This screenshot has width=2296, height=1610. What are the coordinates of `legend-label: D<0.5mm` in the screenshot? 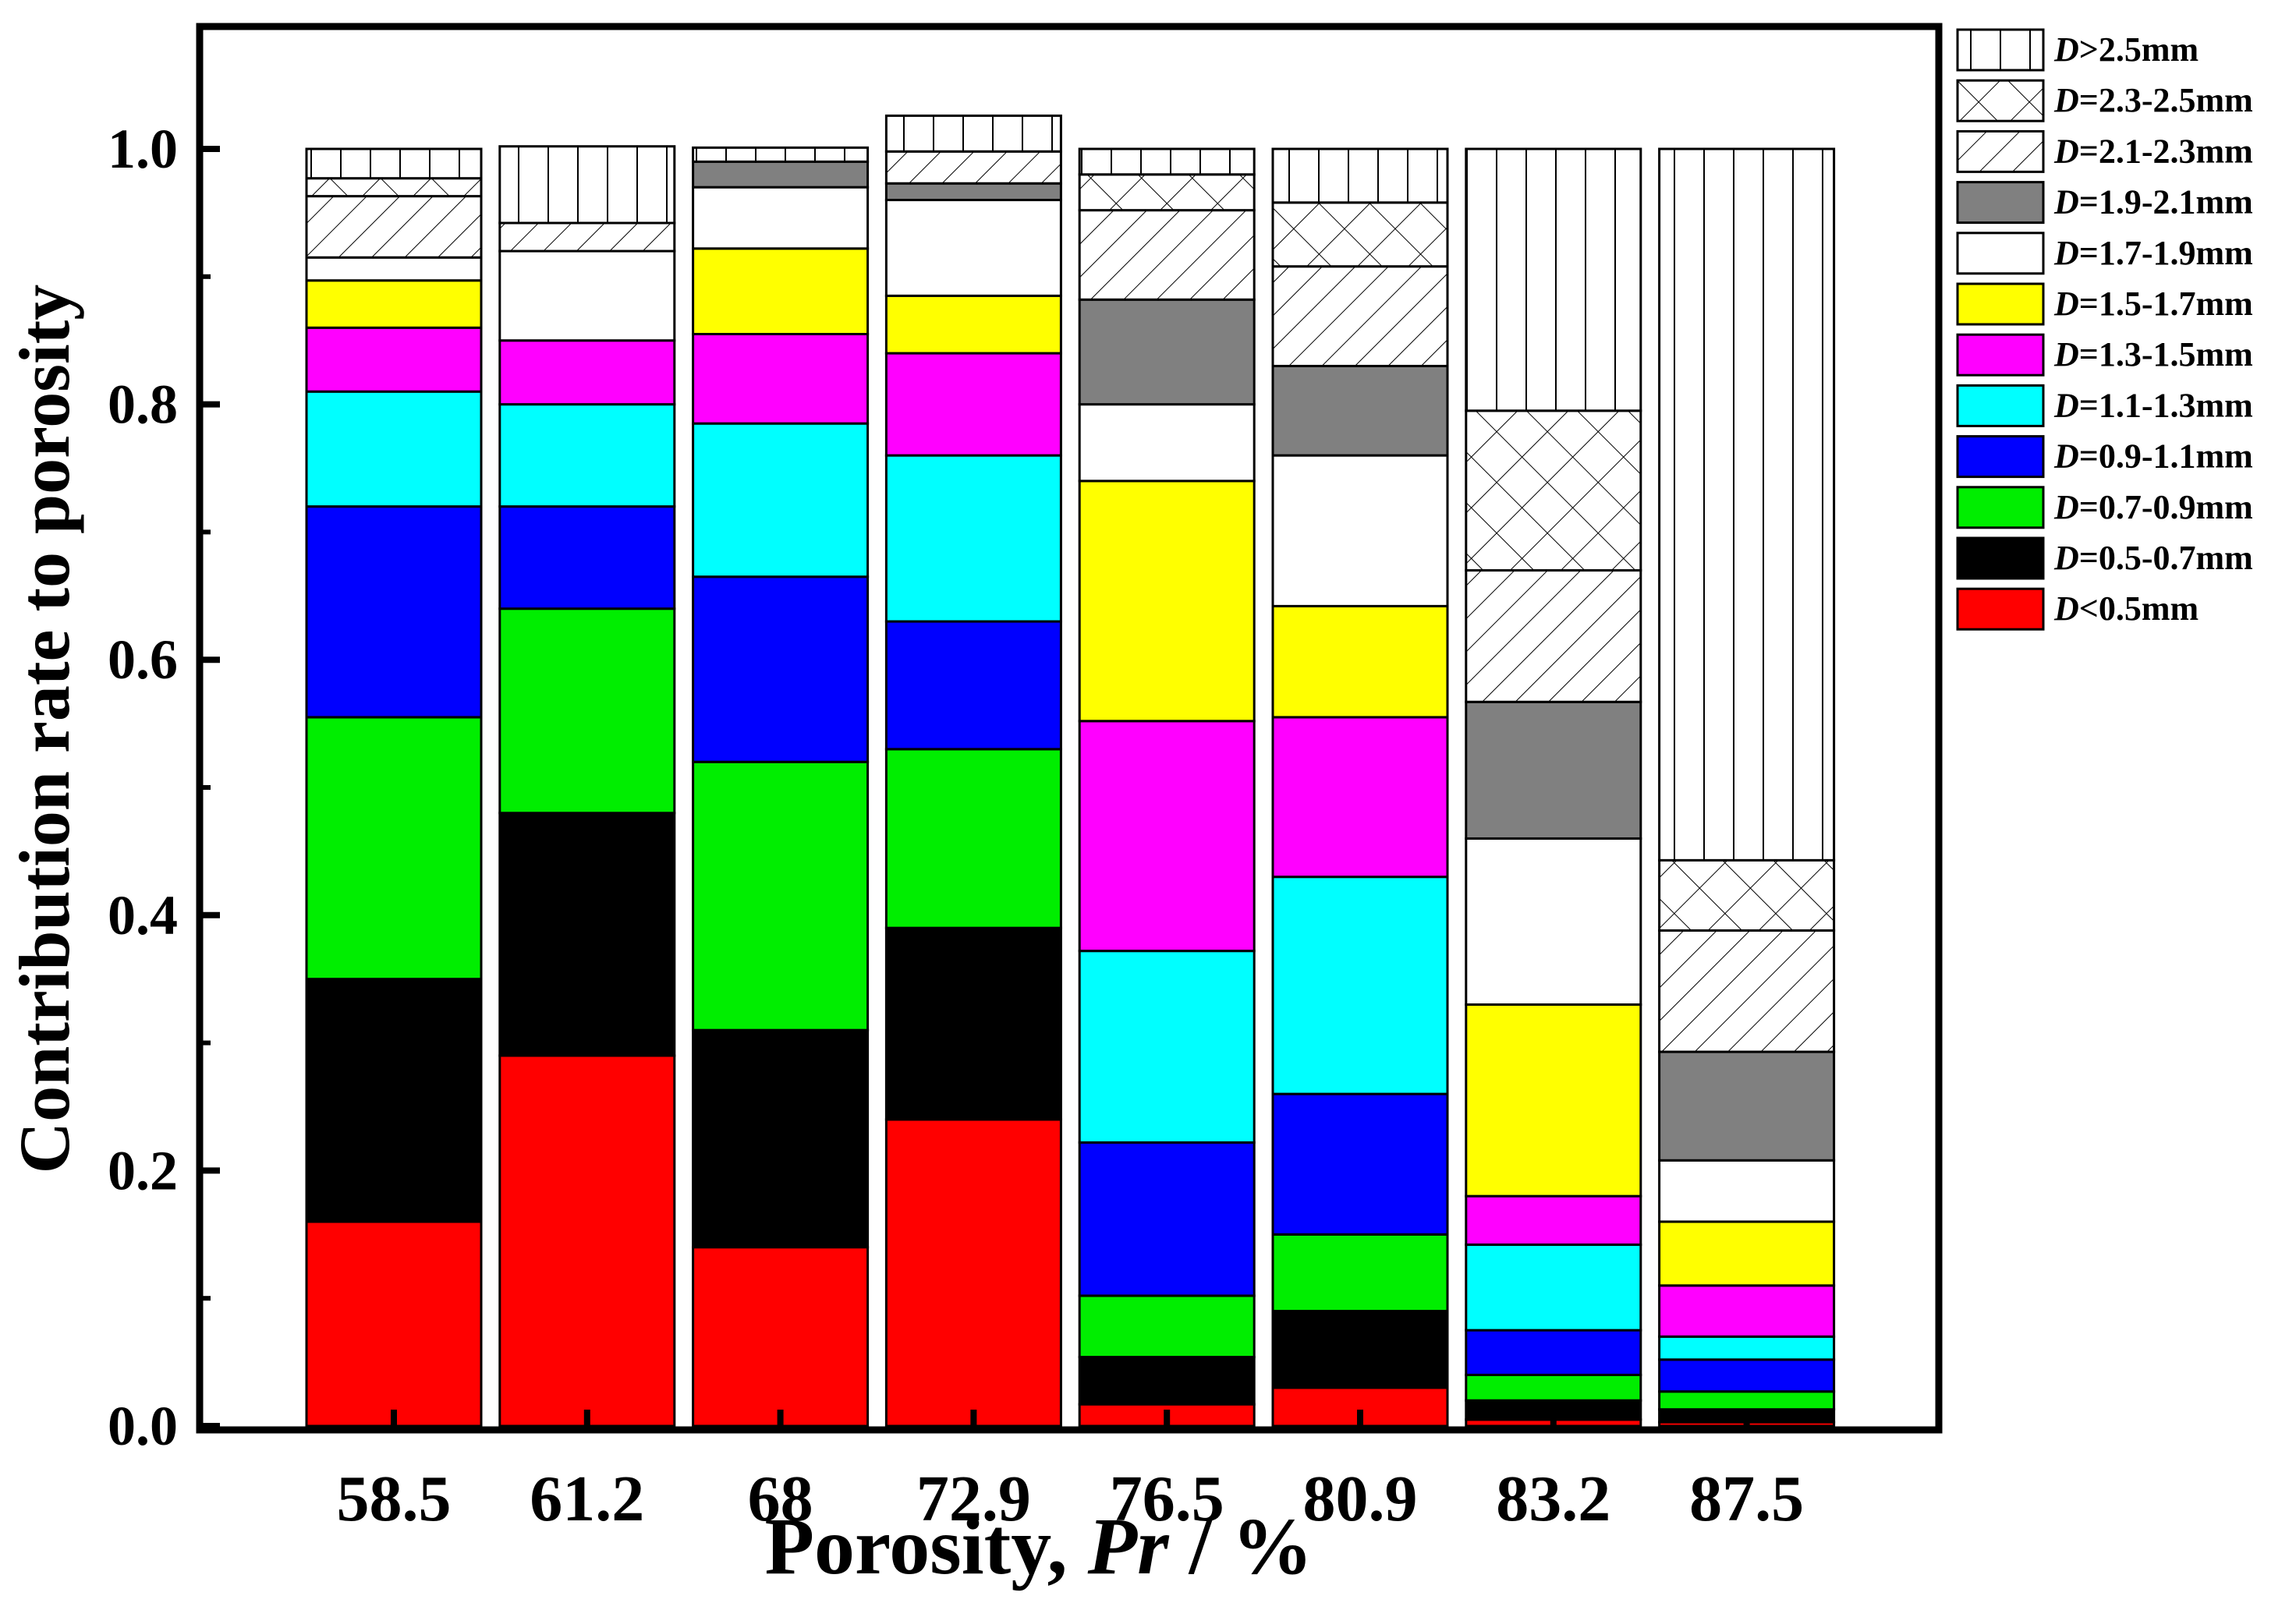 It's located at (2126, 608).